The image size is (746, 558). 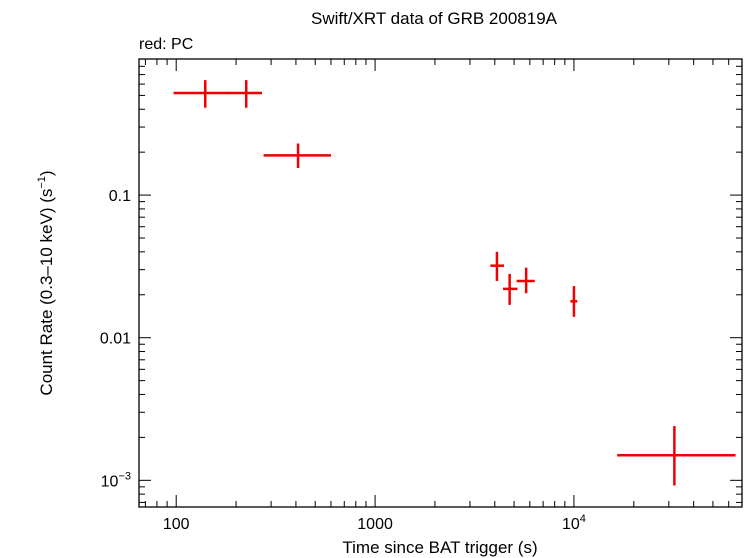 What do you see at coordinates (176, 524) in the screenshot?
I see `x-tick-label: 100` at bounding box center [176, 524].